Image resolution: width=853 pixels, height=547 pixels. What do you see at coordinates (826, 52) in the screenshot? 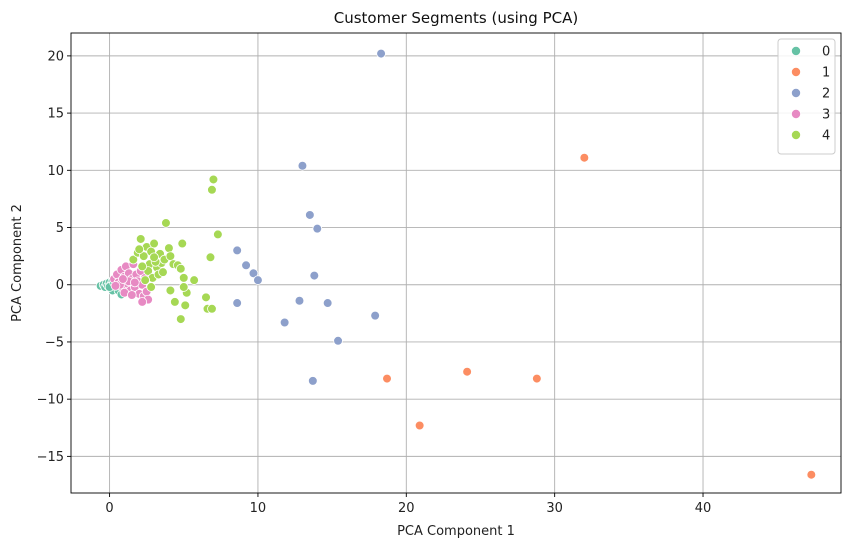
I see `legend-label-0: 0` at bounding box center [826, 52].